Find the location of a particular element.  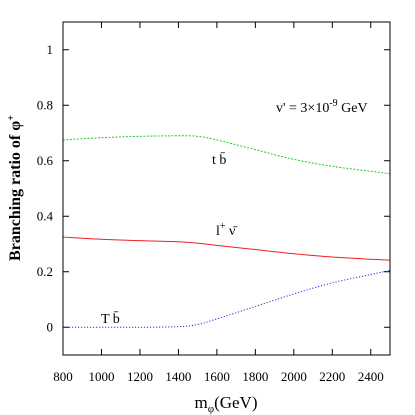

x-axis-title: mφ(GeV) is located at coordinates (225, 404).